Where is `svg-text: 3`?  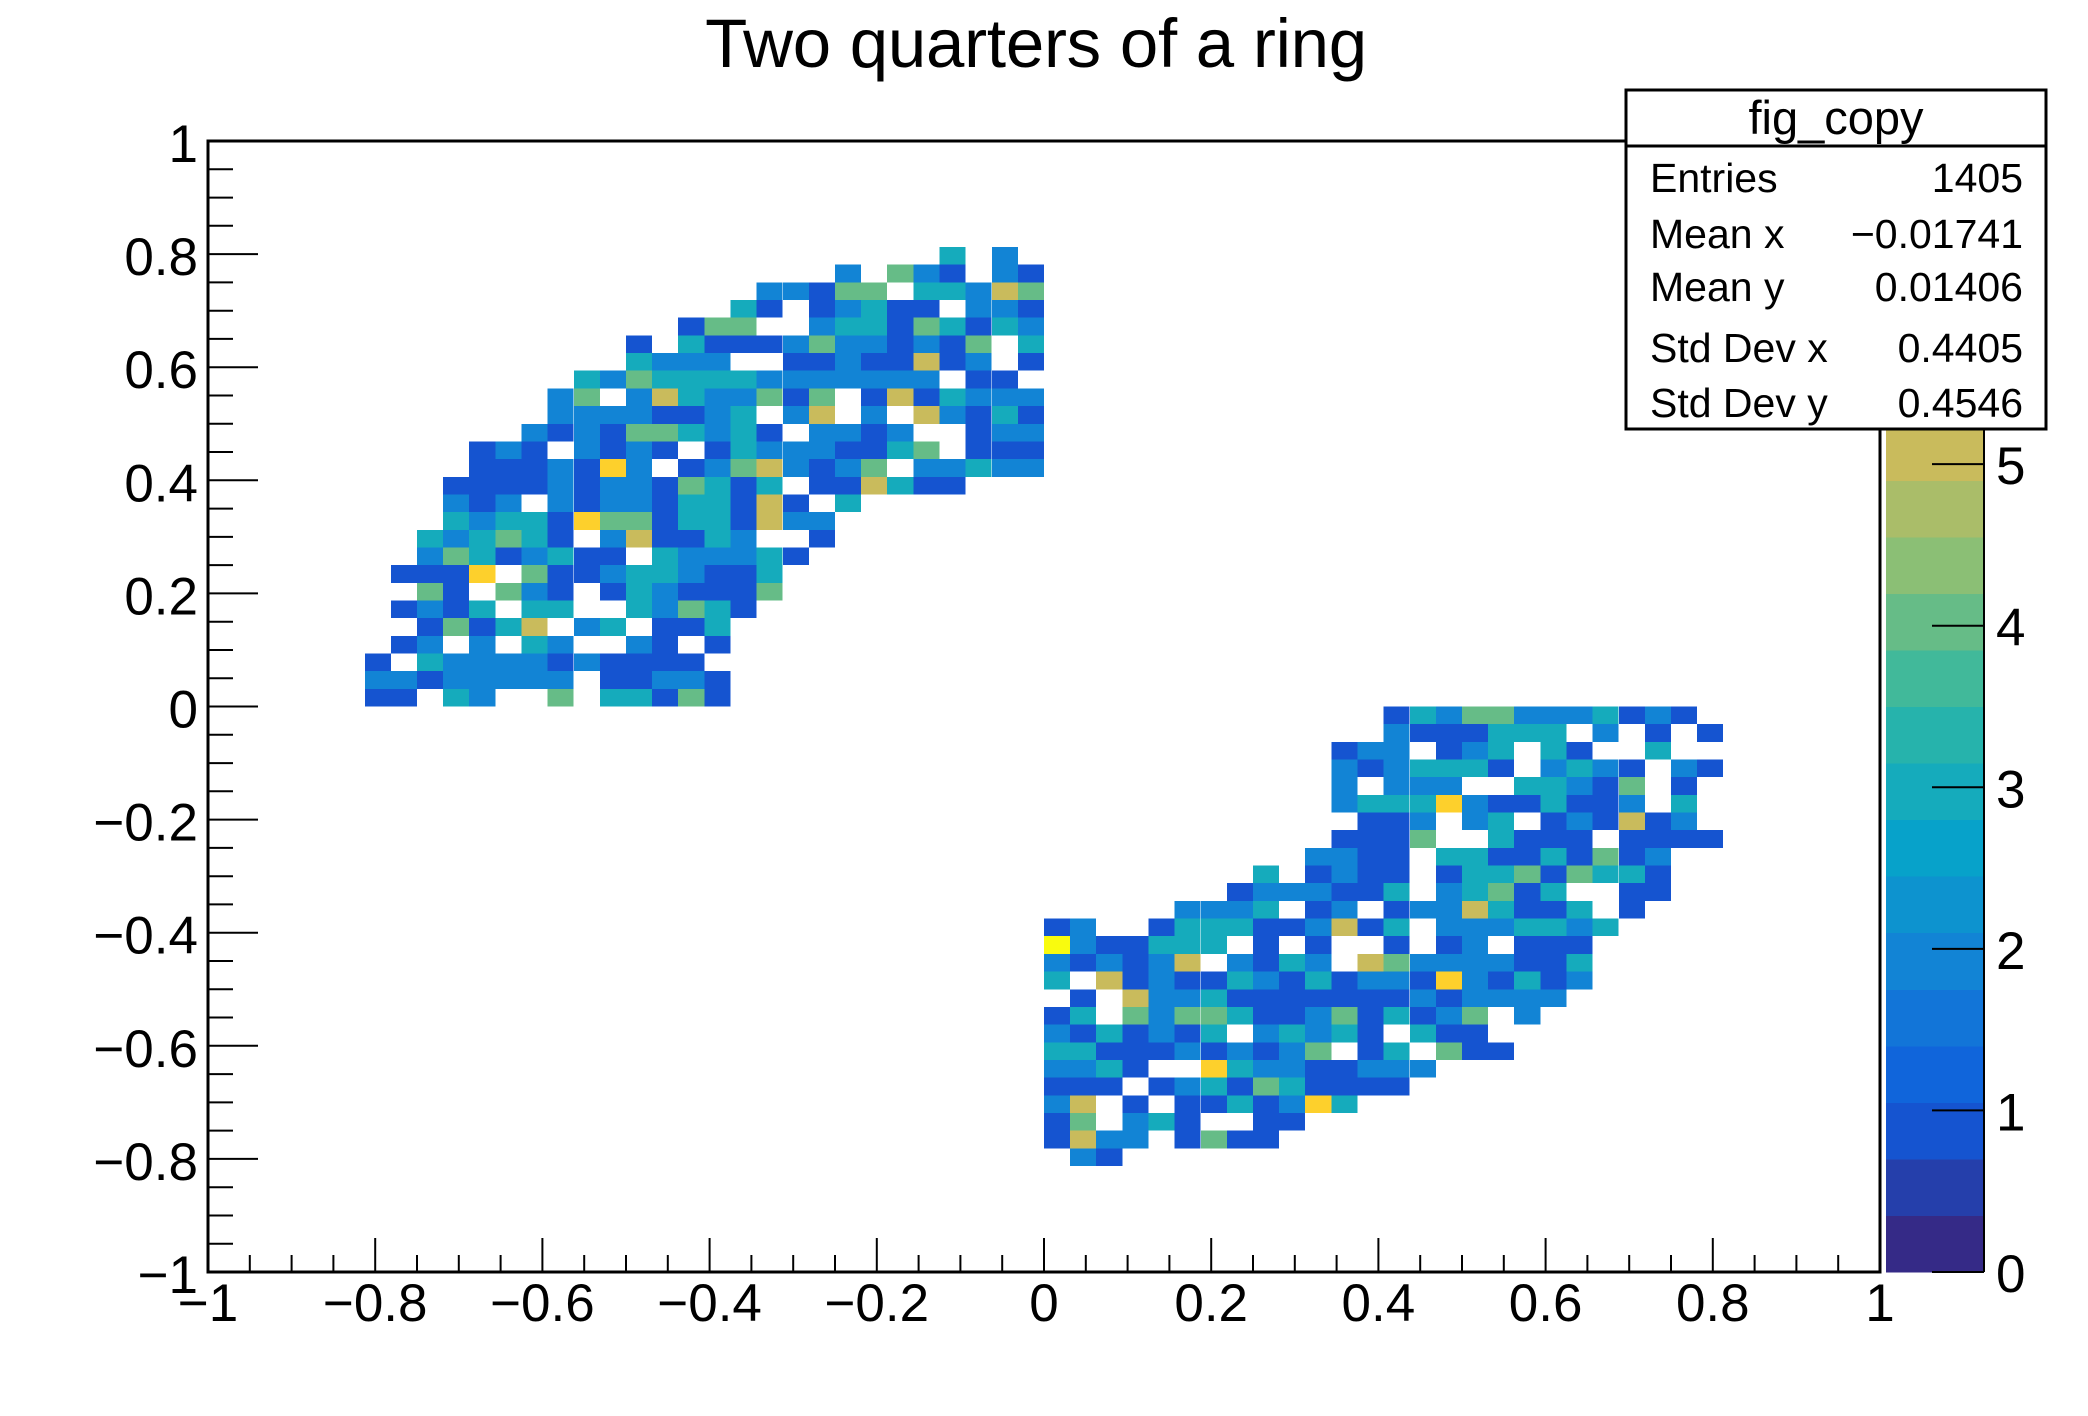 svg-text: 3 is located at coordinates (2010, 789).